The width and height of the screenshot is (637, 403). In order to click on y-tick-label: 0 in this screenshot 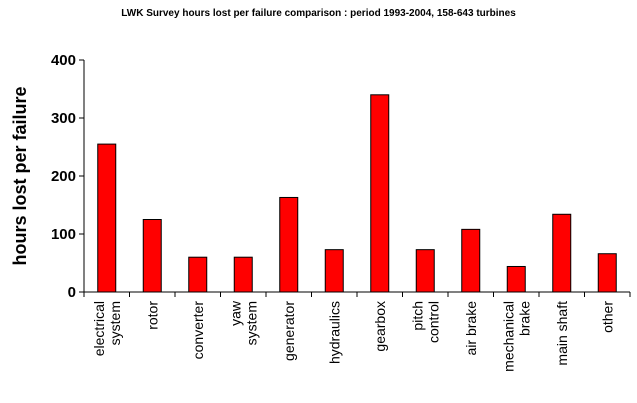, I will do `click(72, 292)`.